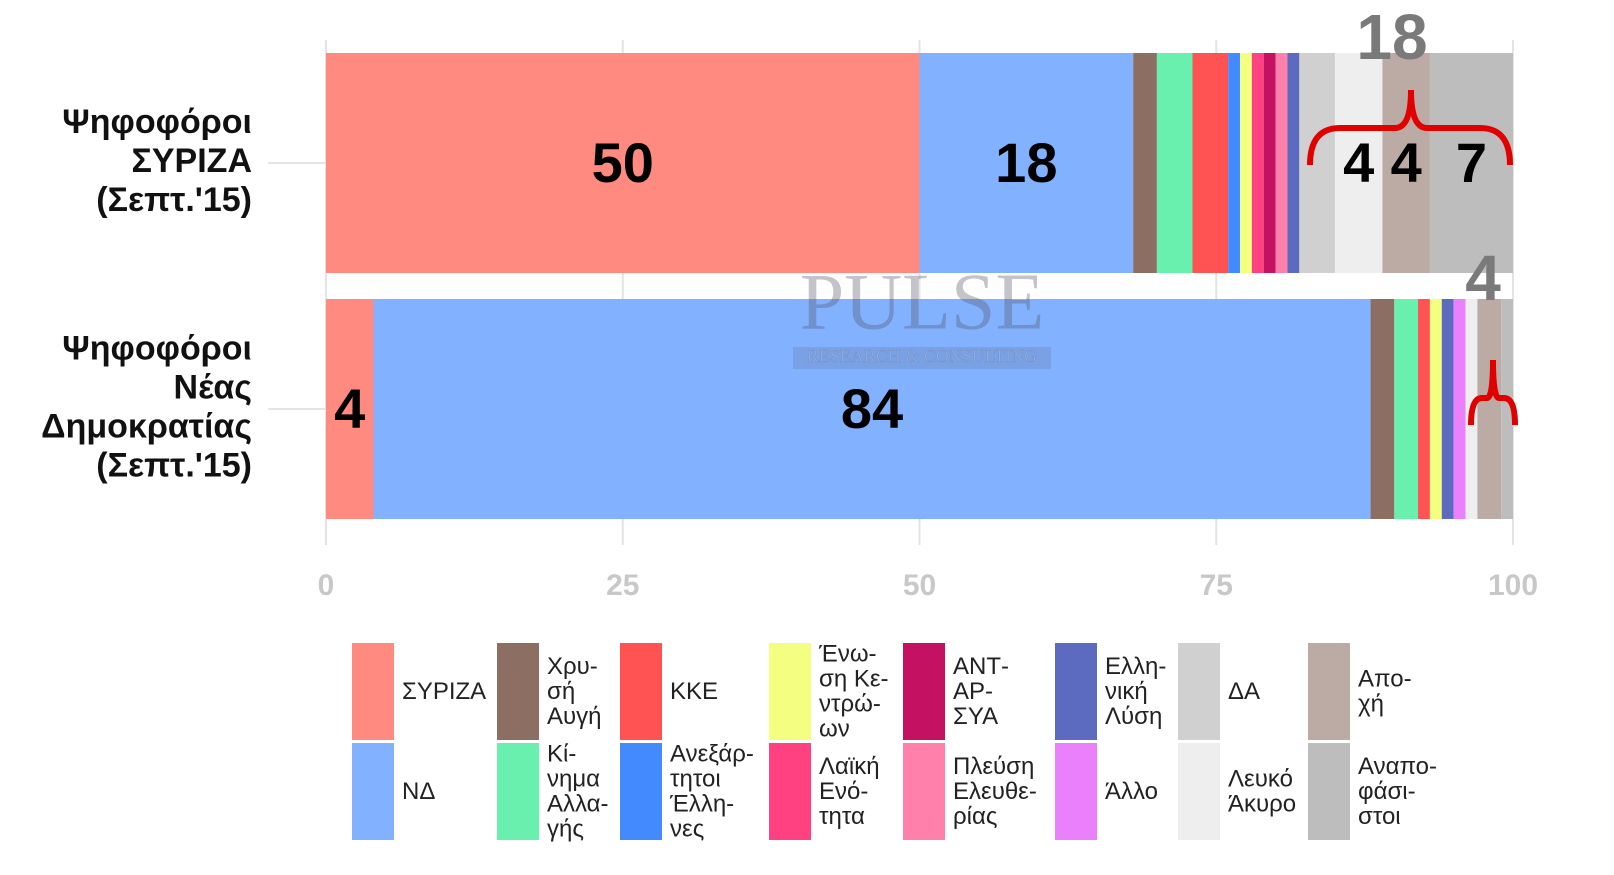 This screenshot has width=1614, height=875. I want to click on legend-label: ΔΑ, so click(1244, 691).